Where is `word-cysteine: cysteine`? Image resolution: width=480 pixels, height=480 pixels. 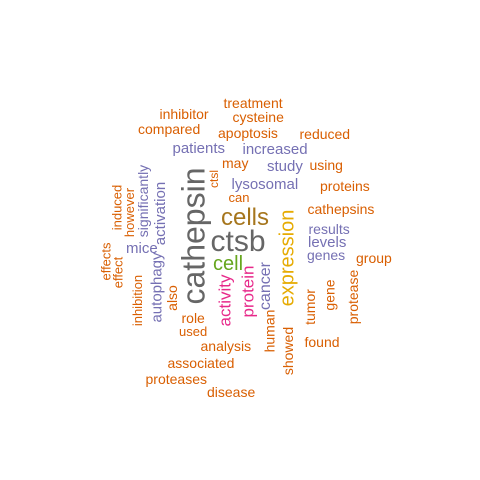 word-cysteine: cysteine is located at coordinates (258, 117).